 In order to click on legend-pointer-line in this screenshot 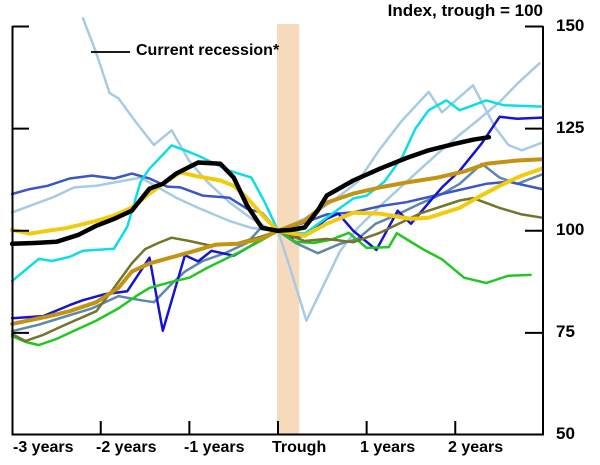, I will do `click(110, 52)`.